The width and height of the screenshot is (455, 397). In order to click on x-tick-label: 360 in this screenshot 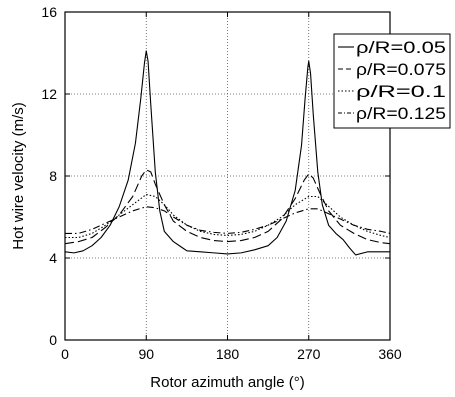, I will do `click(390, 354)`.